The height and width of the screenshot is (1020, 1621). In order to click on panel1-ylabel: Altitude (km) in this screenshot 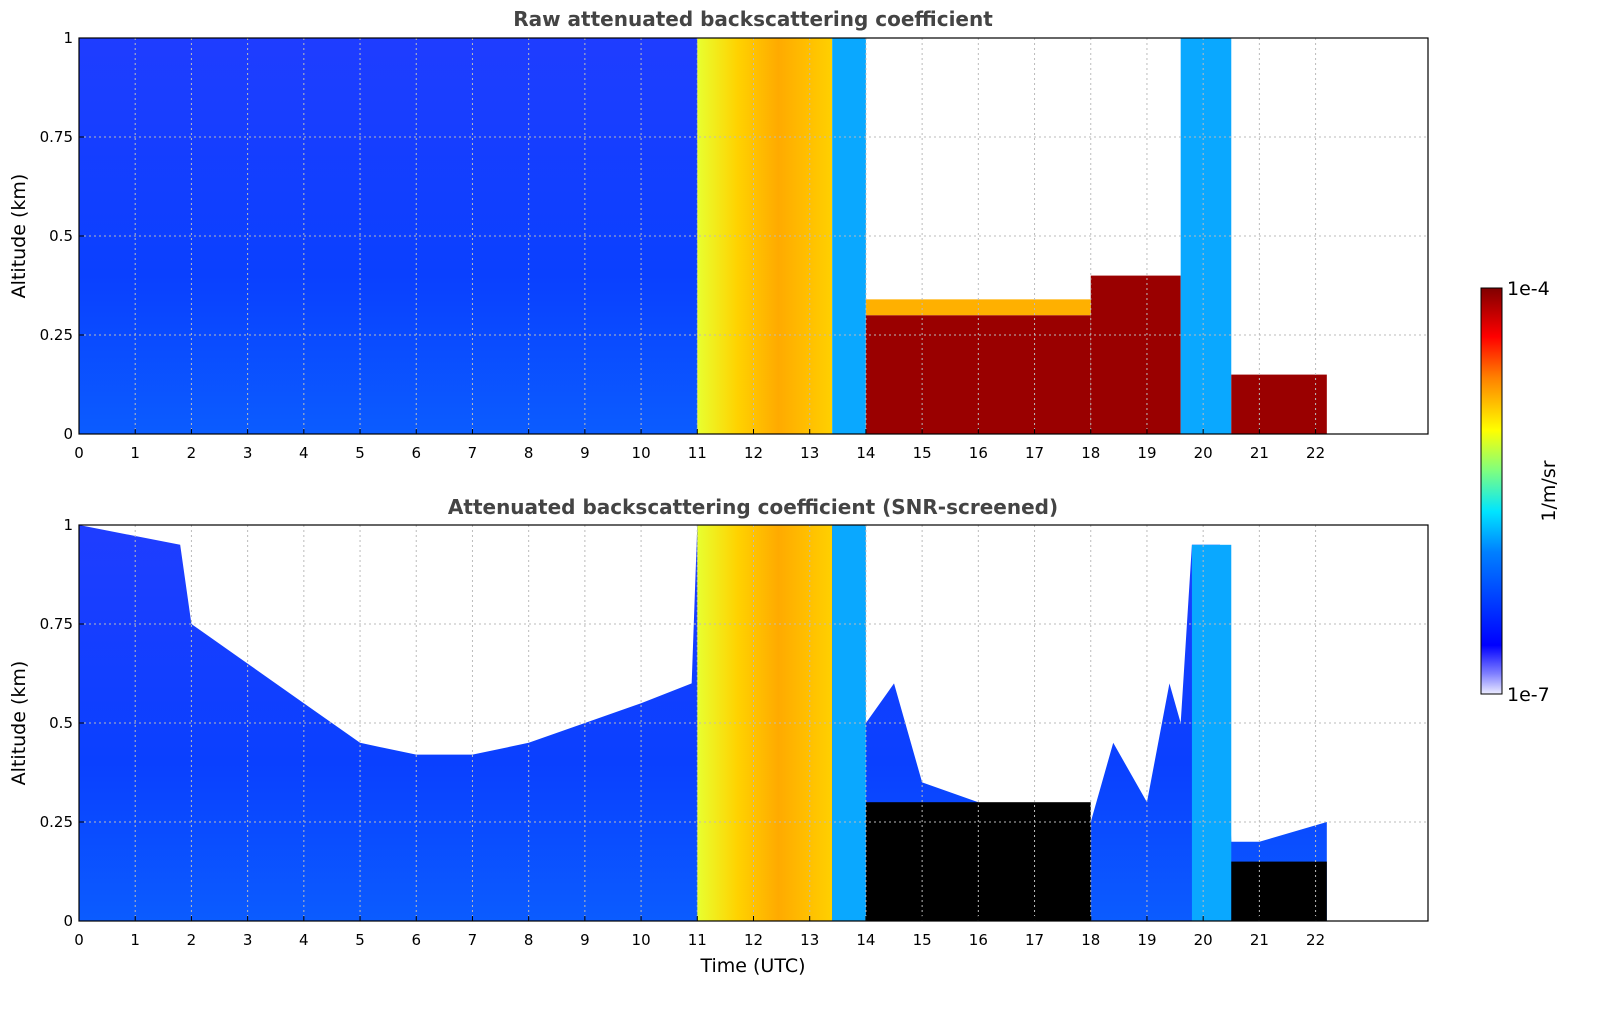, I will do `click(19, 236)`.